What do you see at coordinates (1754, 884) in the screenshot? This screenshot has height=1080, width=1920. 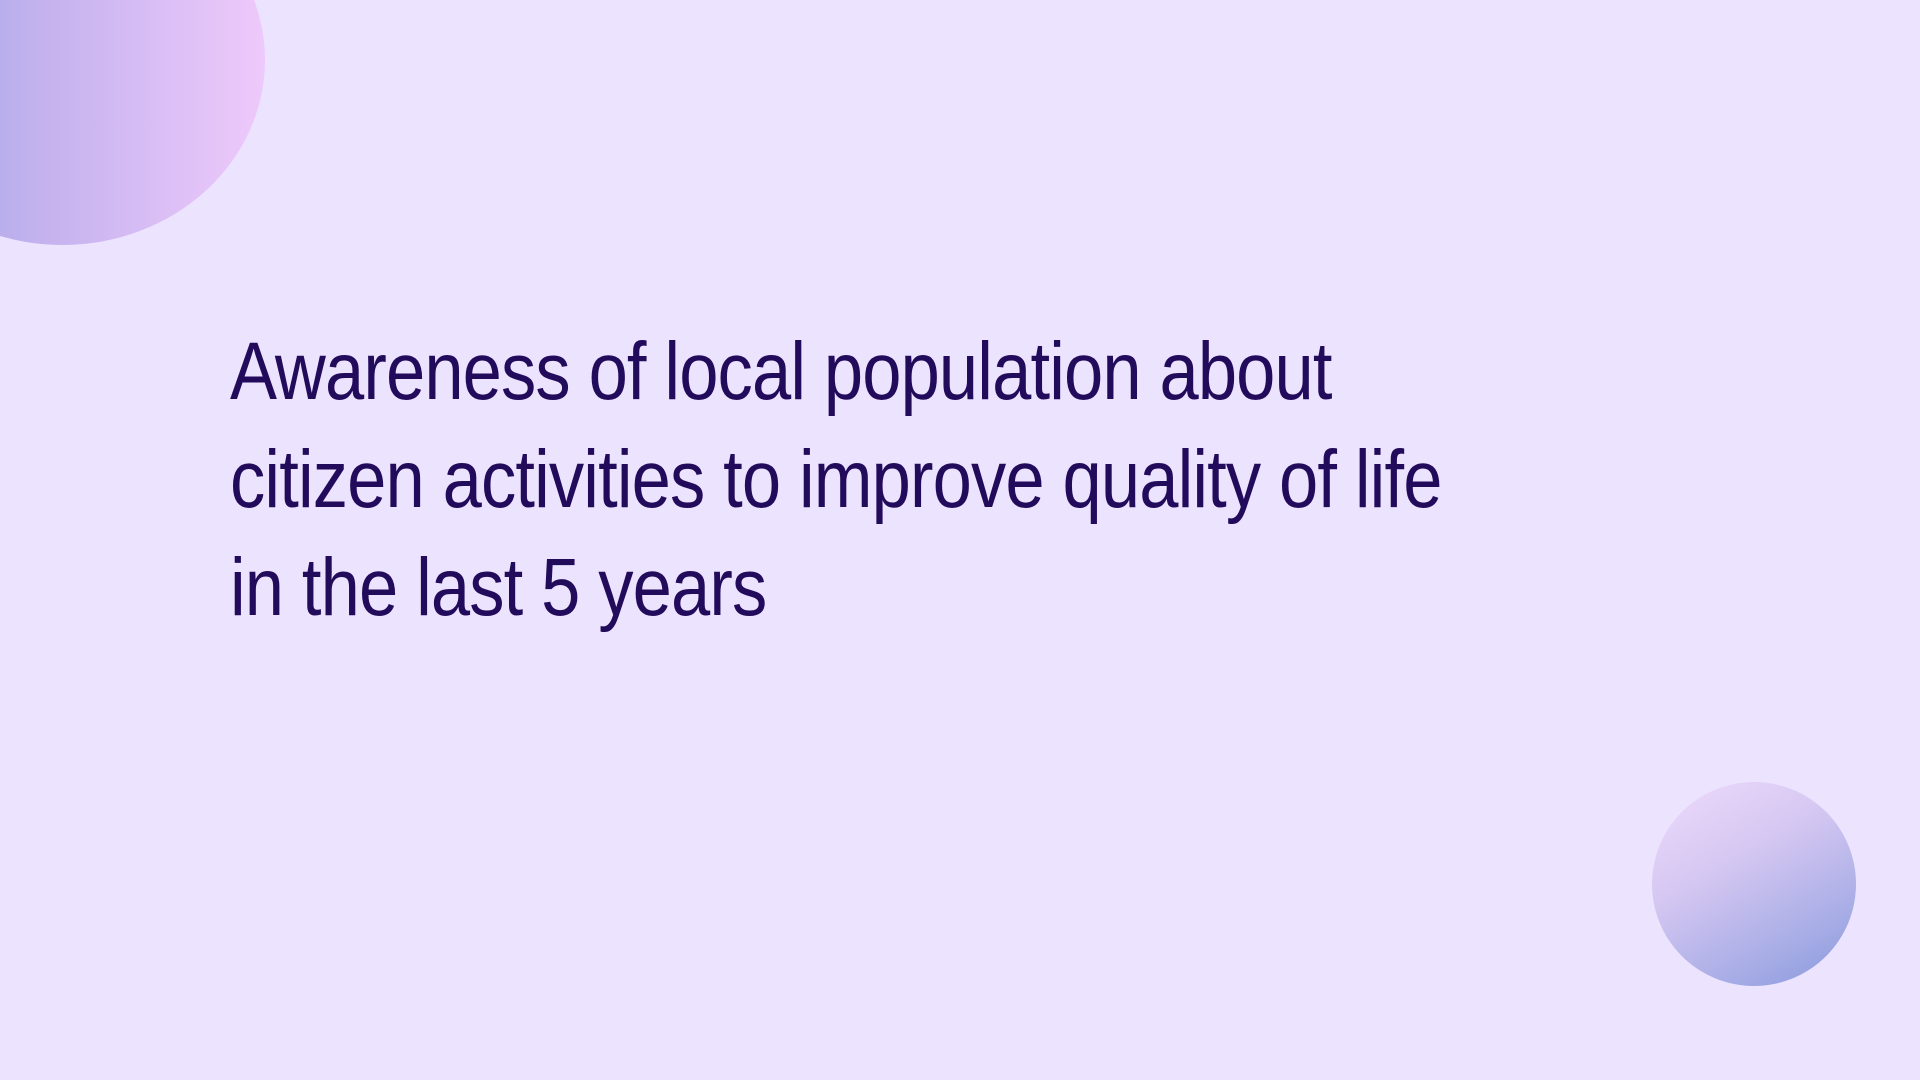 I see `decorative-circle-bottom-right` at bounding box center [1754, 884].